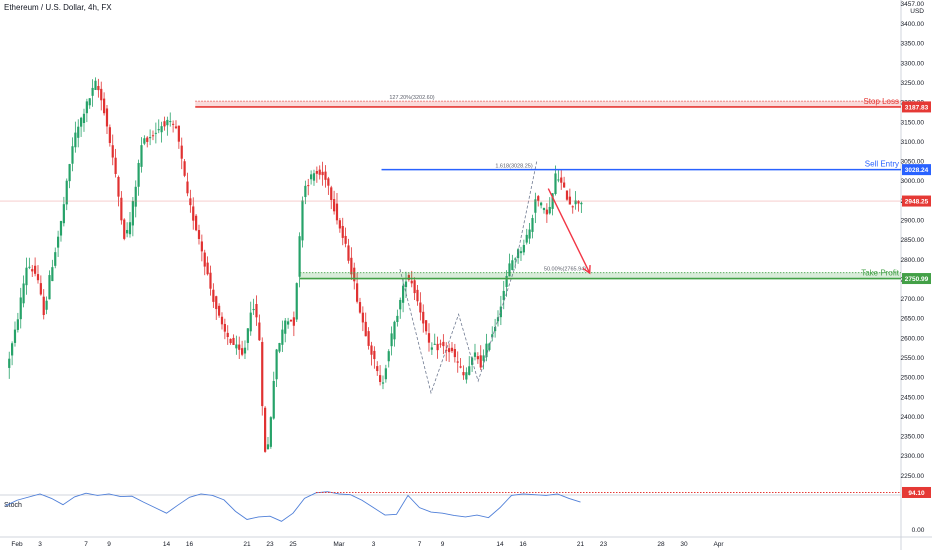 This screenshot has height=550, width=932. What do you see at coordinates (548, 104) in the screenshot?
I see `level-zone` at bounding box center [548, 104].